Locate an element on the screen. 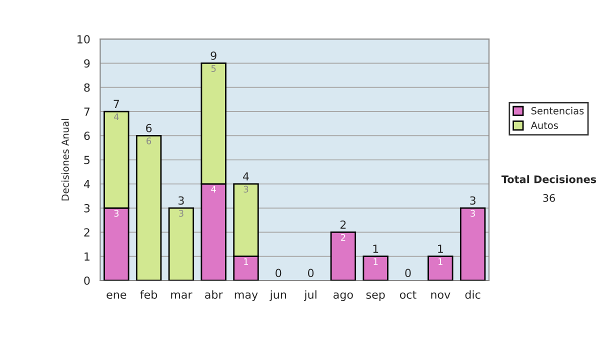  y-tick-label: 9 is located at coordinates (87, 63).